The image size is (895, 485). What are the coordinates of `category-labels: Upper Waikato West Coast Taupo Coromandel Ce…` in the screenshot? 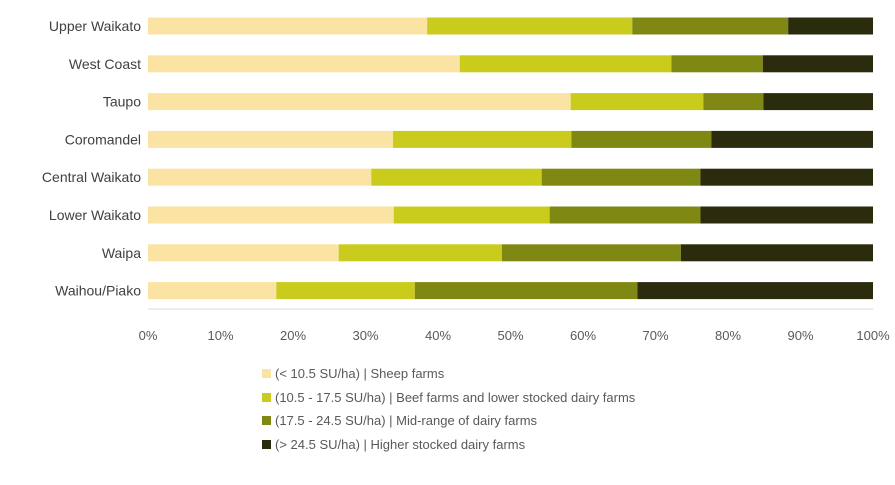 It's located at (91, 158).